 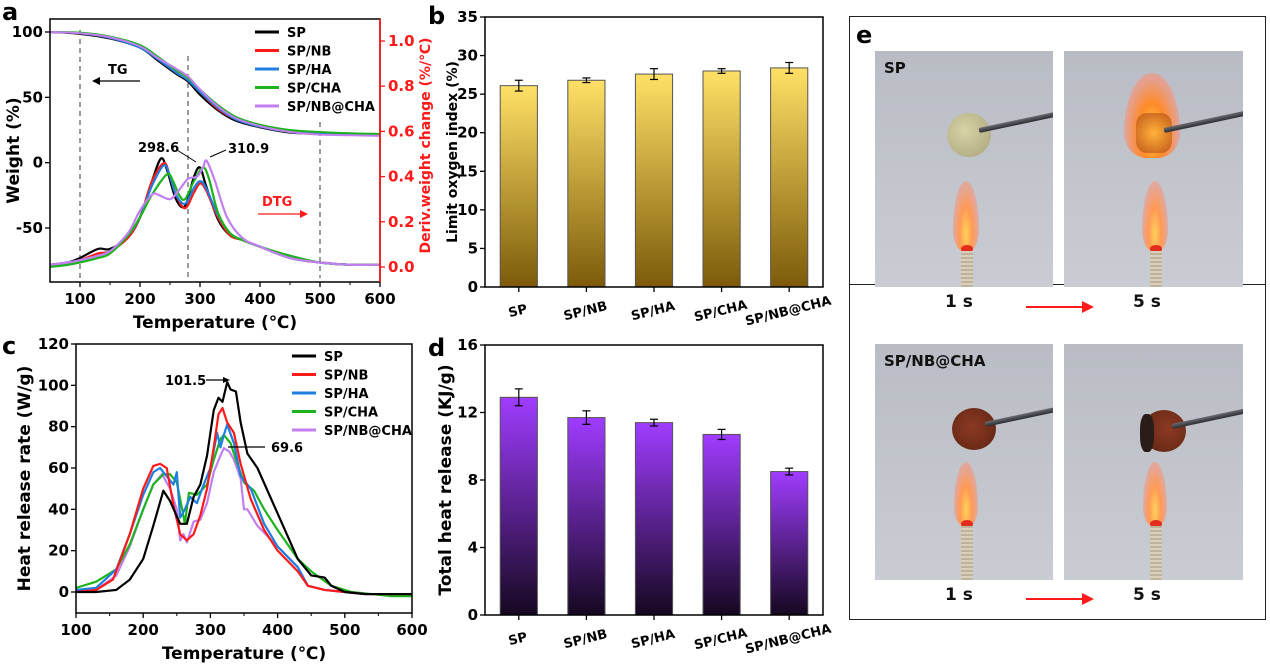 What do you see at coordinates (467, 345) in the screenshot?
I see `y-tick-label: 16` at bounding box center [467, 345].